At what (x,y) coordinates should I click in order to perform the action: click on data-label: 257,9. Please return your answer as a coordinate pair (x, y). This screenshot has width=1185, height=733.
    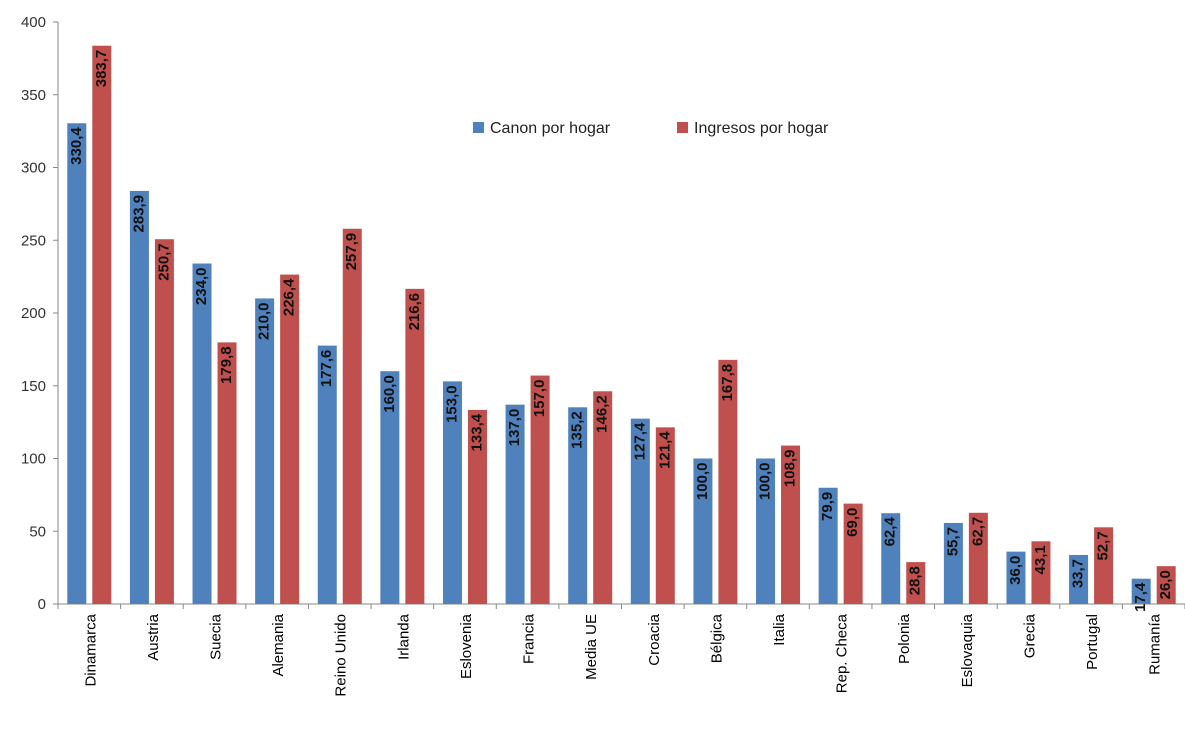
    Looking at the image, I should click on (351, 252).